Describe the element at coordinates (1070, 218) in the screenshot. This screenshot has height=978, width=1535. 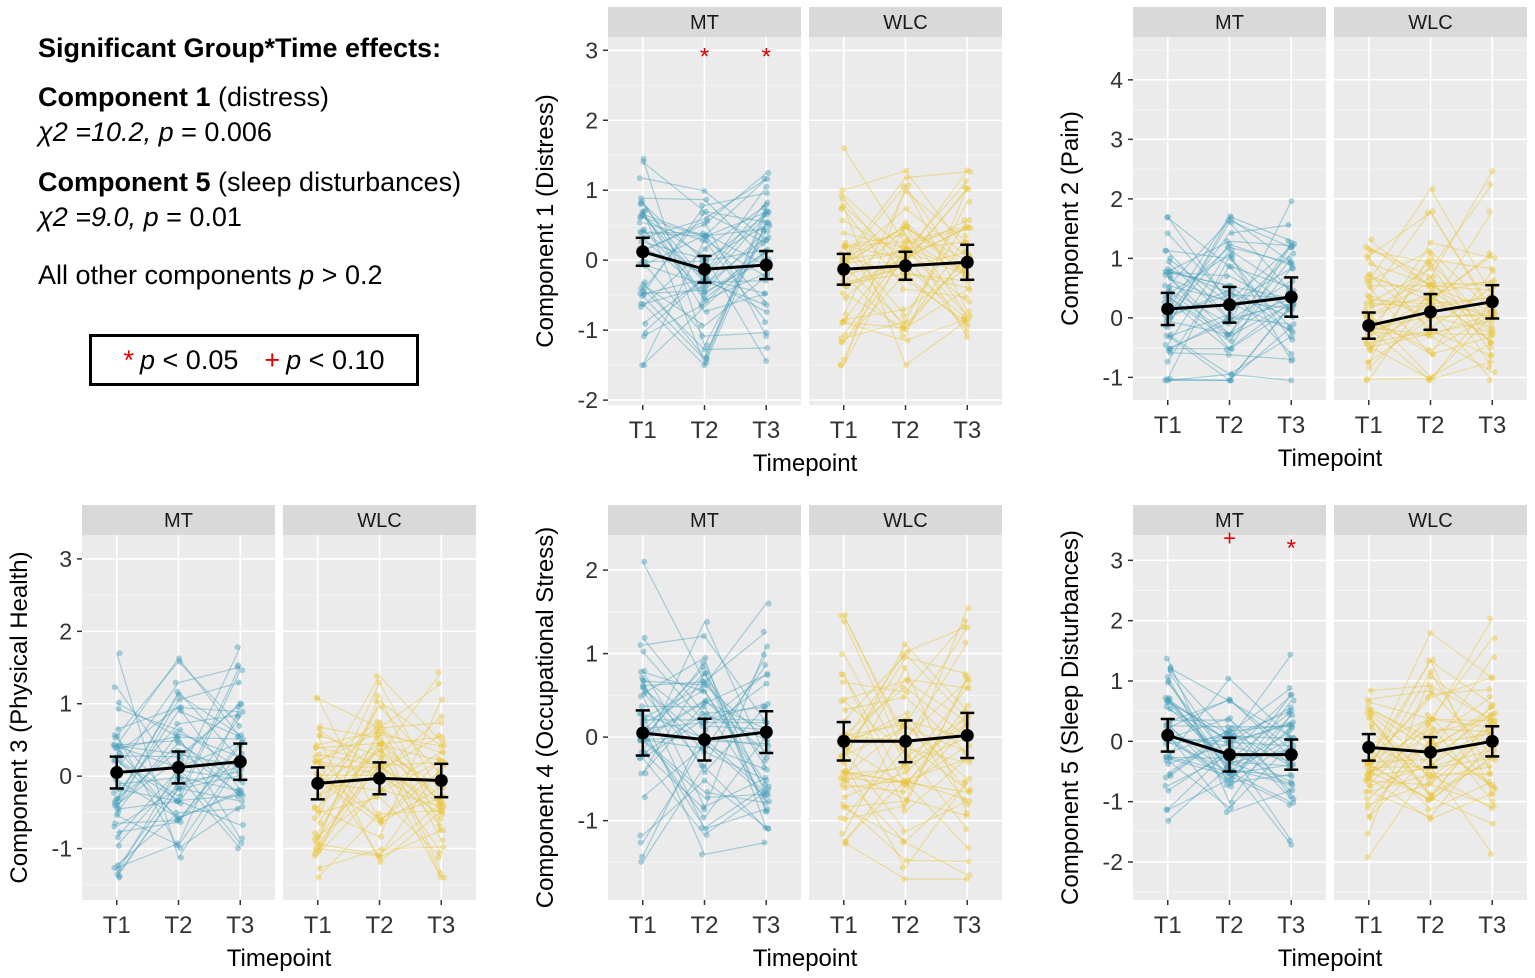
I see `y-axis-label: Component 2 (Pain)` at that location.